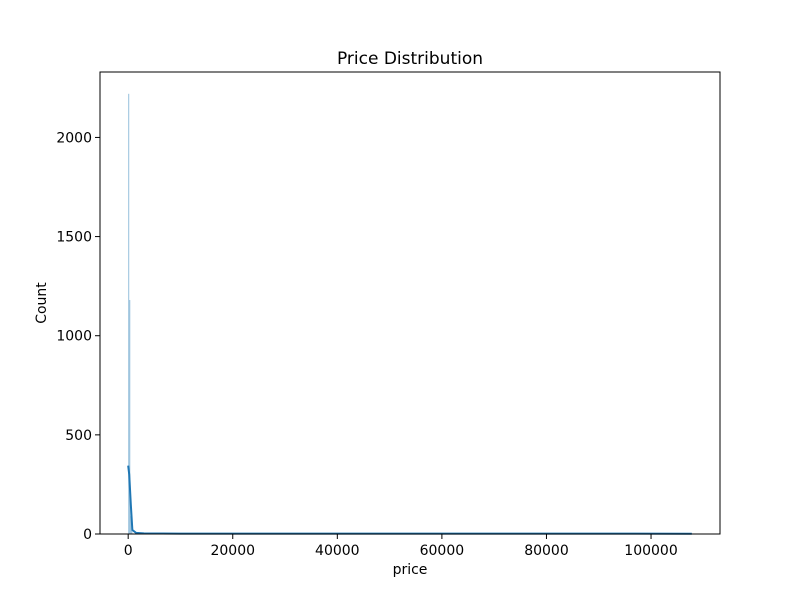  I want to click on y-tick-label: 1000, so click(74, 337).